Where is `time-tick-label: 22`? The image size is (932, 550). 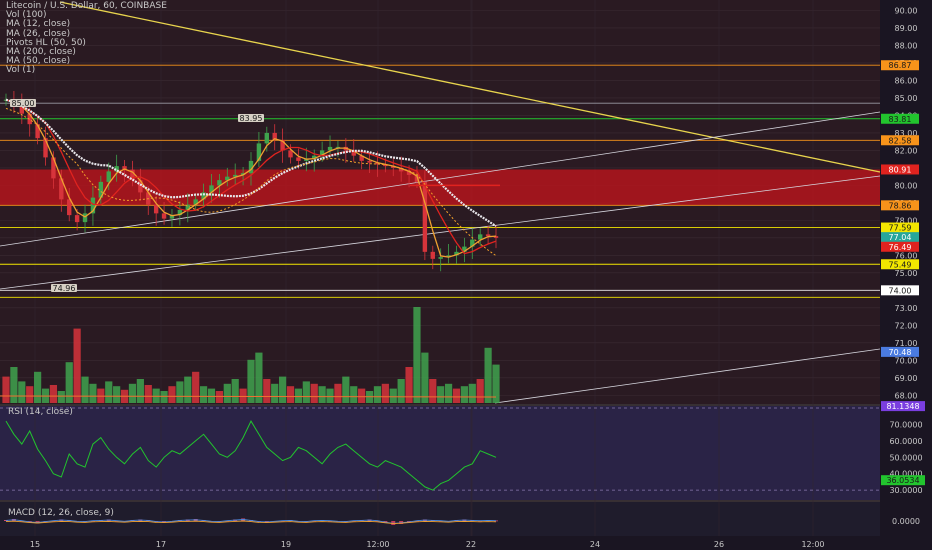 time-tick-label: 22 is located at coordinates (471, 544).